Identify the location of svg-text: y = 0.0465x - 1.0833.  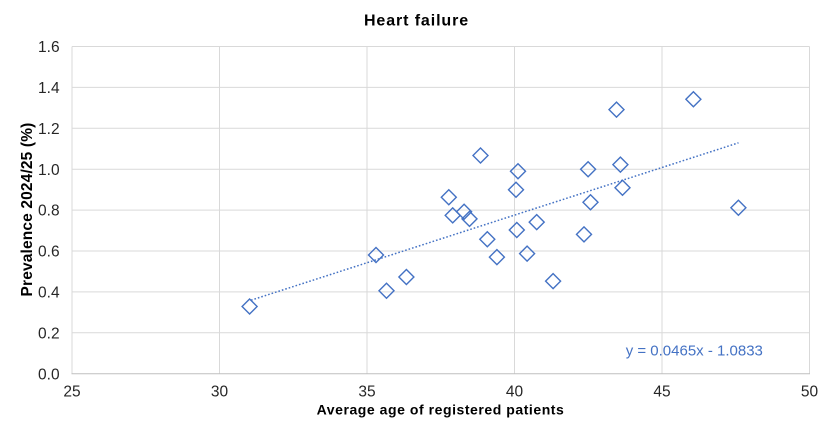
(694, 350).